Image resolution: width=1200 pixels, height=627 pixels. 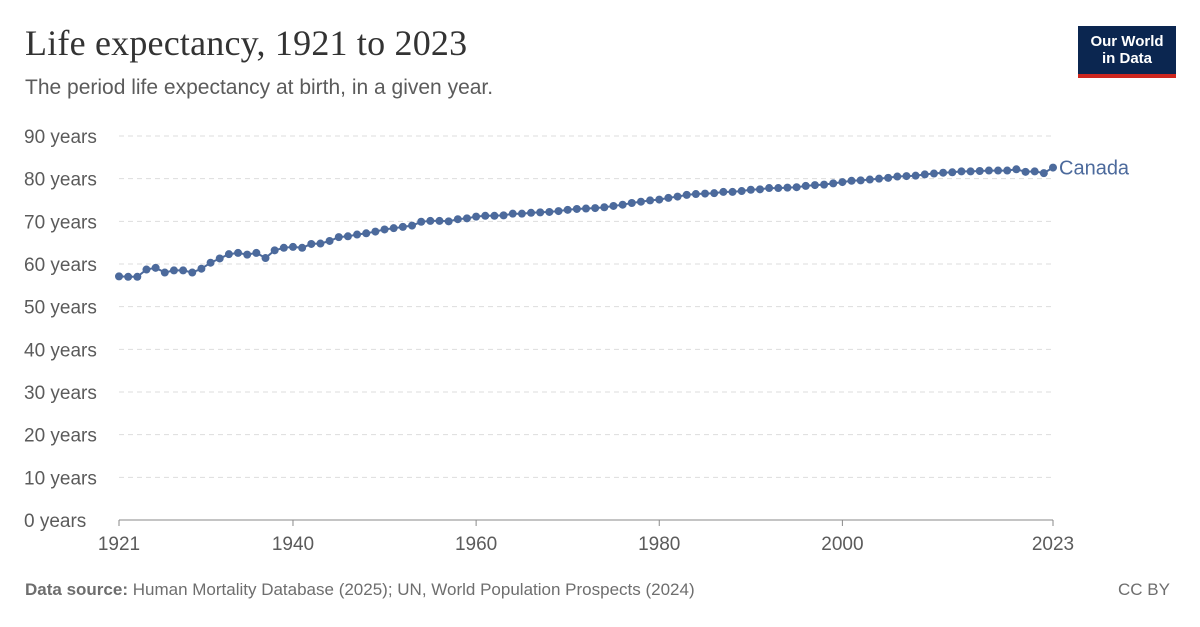 What do you see at coordinates (1144, 589) in the screenshot?
I see `license-link: CC BY` at bounding box center [1144, 589].